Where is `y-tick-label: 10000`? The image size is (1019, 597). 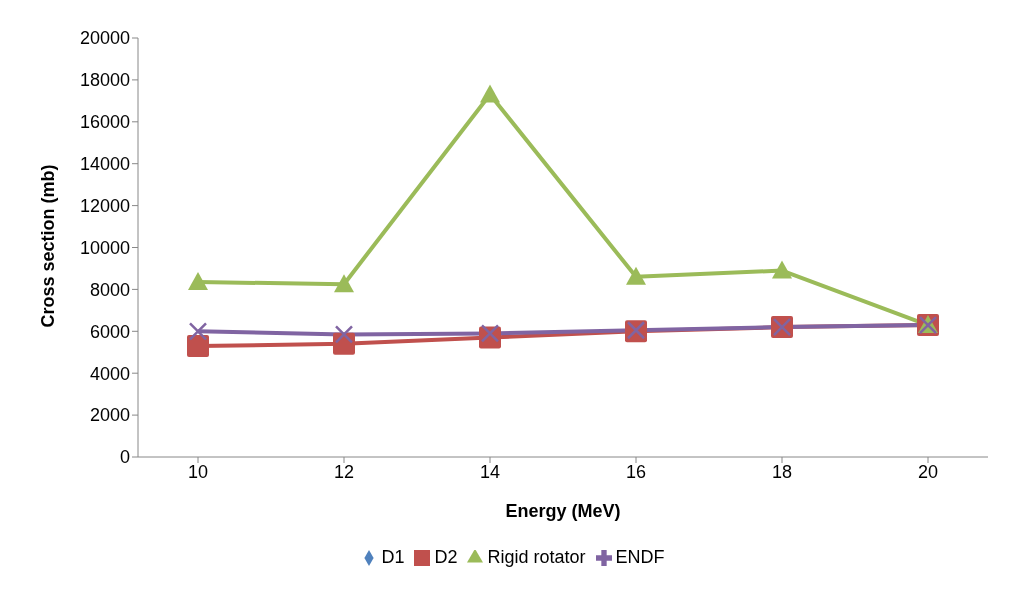 y-tick-label: 10000 is located at coordinates (104, 247).